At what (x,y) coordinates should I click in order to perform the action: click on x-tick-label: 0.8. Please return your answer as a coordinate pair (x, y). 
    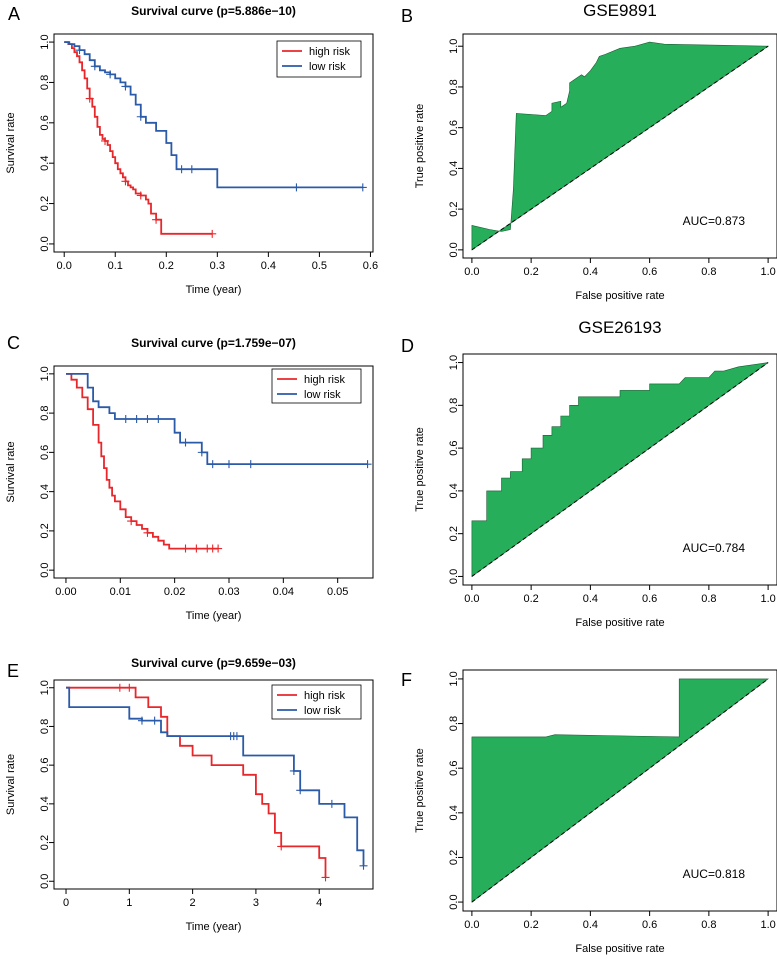
    Looking at the image, I should click on (708, 272).